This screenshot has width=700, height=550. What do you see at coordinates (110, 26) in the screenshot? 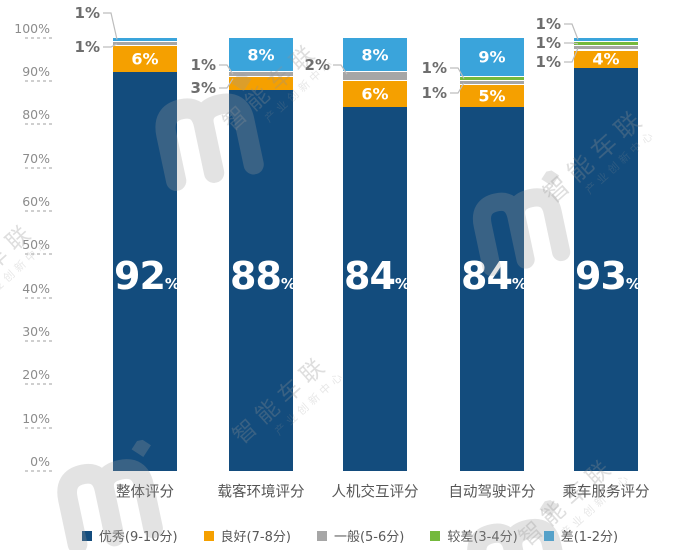
I see `leader-line` at bounding box center [110, 26].